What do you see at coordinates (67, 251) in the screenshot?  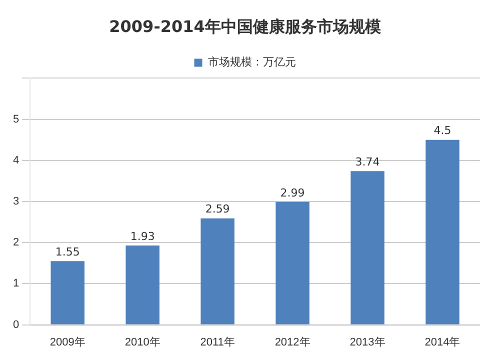 I see `data-label: 1.55` at bounding box center [67, 251].